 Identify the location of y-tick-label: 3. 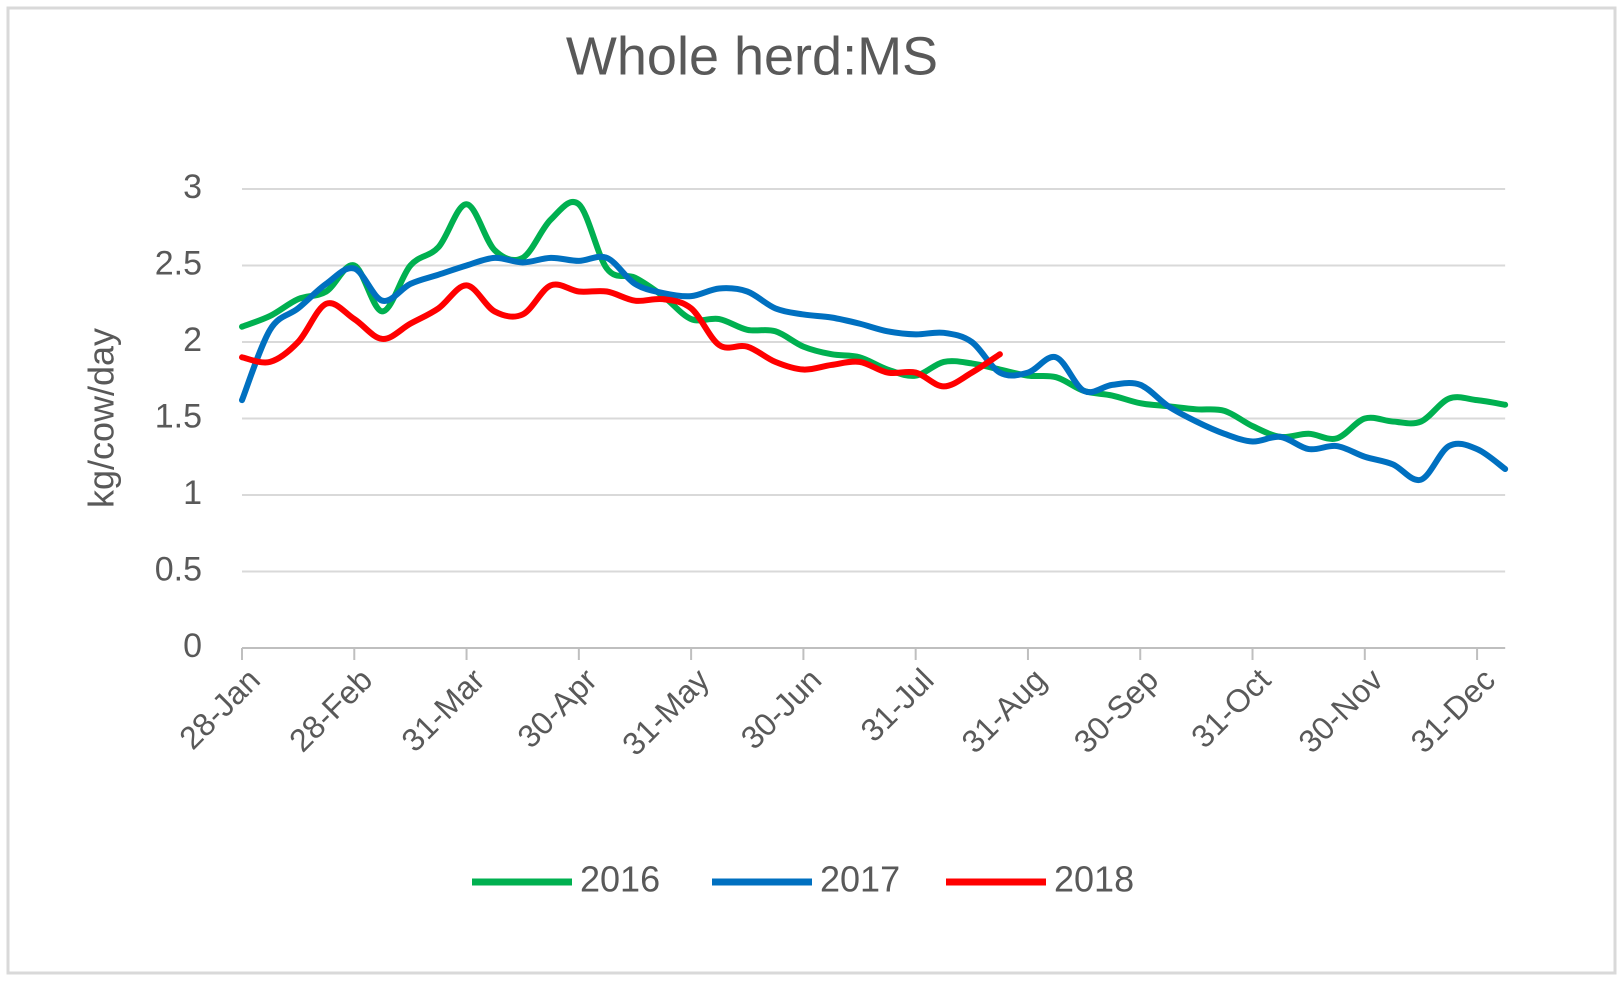
(192, 187).